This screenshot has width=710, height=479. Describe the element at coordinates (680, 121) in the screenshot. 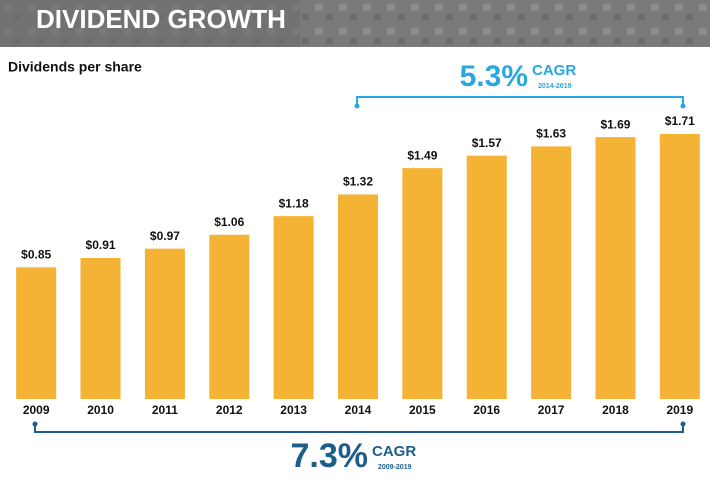

I see `value-label: $1.71` at that location.